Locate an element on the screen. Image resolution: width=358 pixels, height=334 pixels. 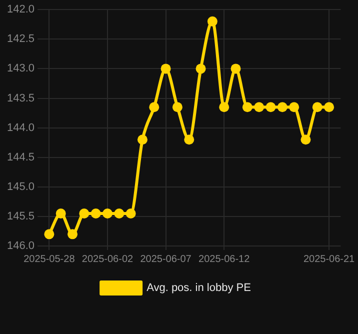
y-tick-label: 143.0 is located at coordinates (20, 68).